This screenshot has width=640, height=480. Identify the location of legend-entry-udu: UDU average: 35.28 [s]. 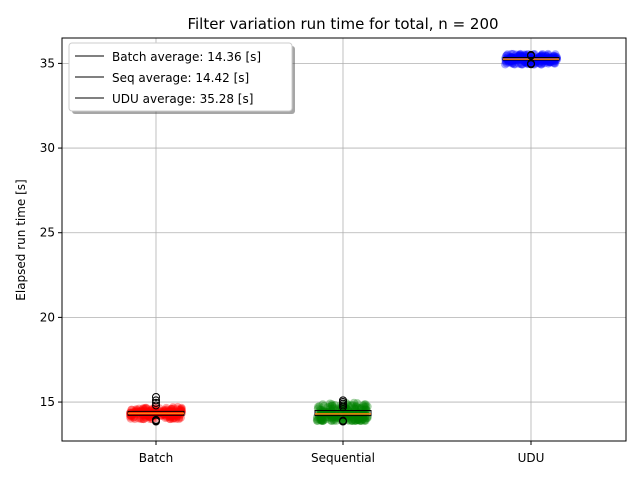
(182, 99).